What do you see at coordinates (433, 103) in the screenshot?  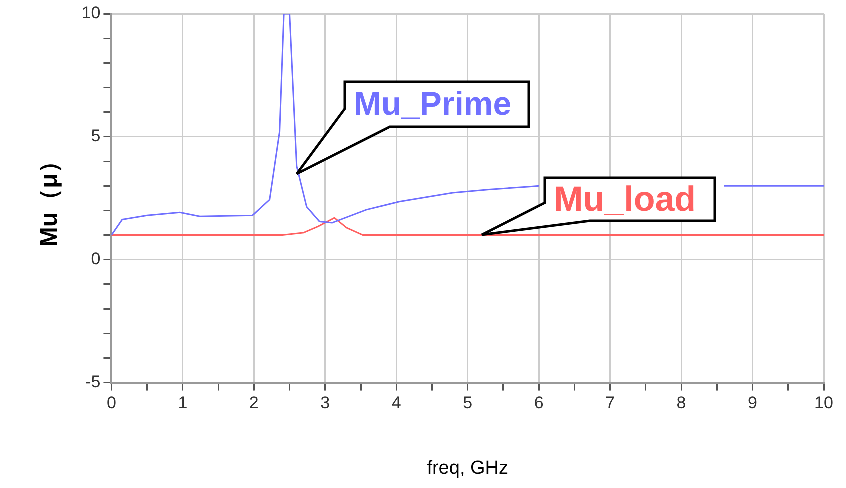 I see `annotation: Mu_Prime` at bounding box center [433, 103].